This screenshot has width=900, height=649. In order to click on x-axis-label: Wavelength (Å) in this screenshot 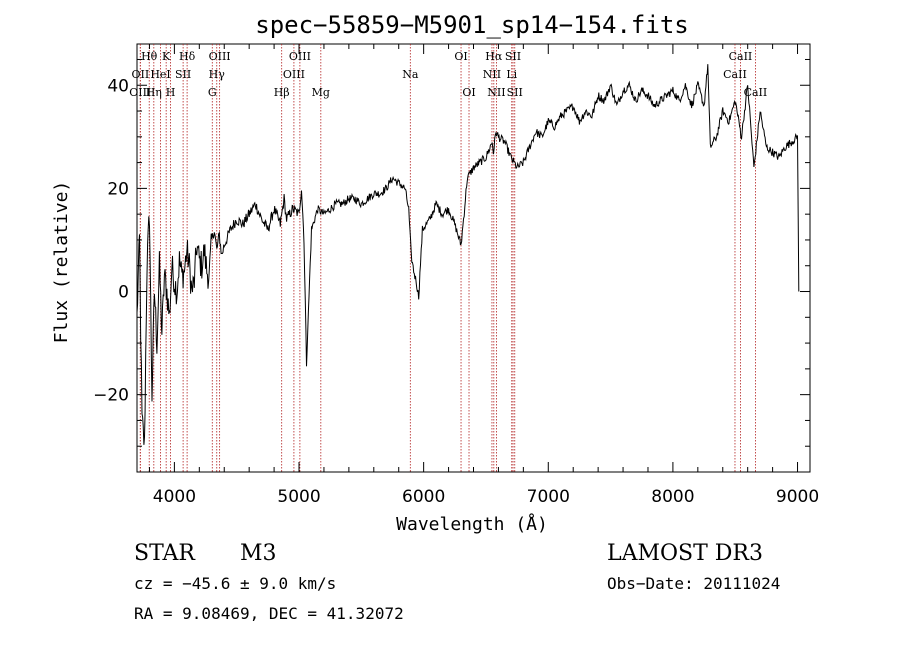, I will do `click(472, 524)`.